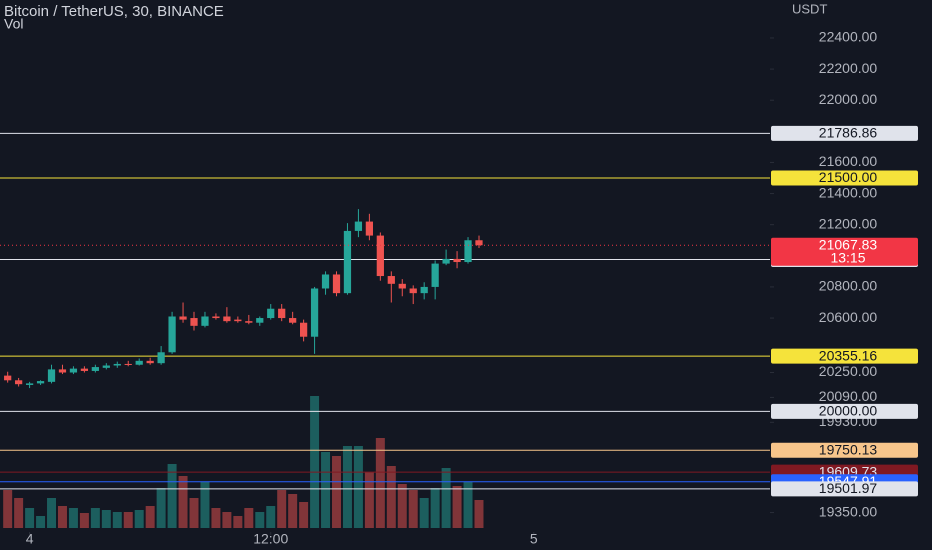 The width and height of the screenshot is (932, 550). I want to click on countdown: 13:15, so click(847, 257).